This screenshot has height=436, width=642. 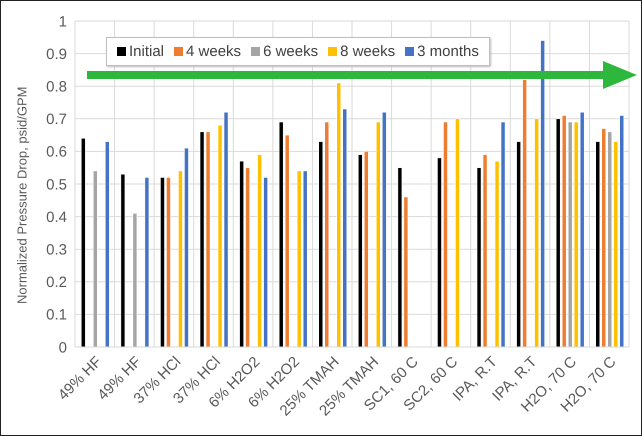 What do you see at coordinates (367, 51) in the screenshot?
I see `legend-label: 8 weeks` at bounding box center [367, 51].